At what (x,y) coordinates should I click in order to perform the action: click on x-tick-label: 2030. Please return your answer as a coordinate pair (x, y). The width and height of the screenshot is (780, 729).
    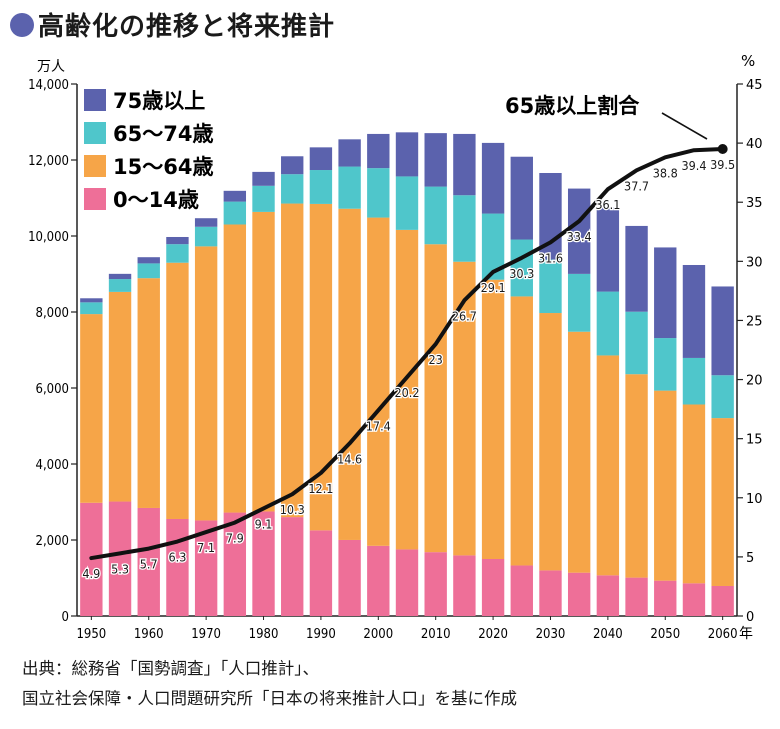
    Looking at the image, I should click on (551, 634).